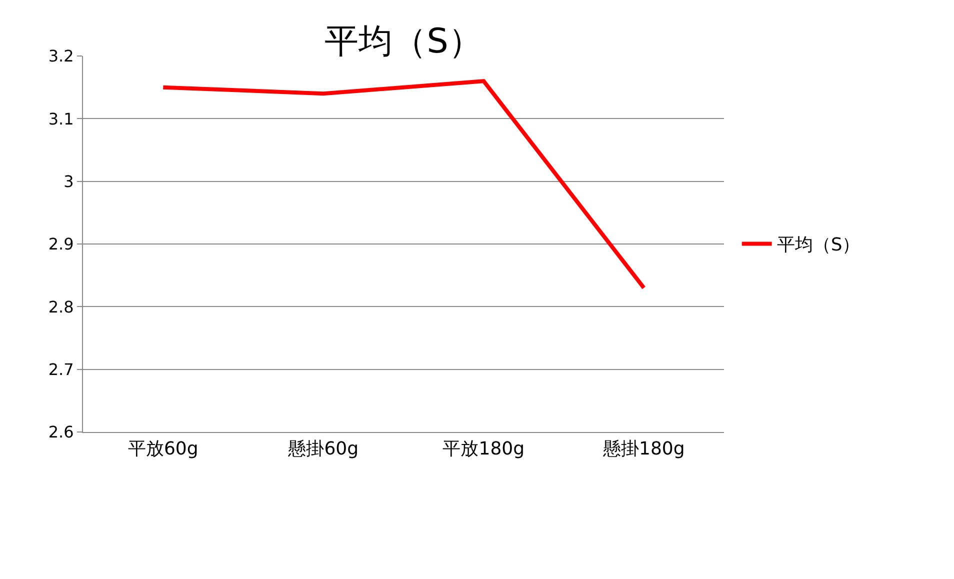 This screenshot has width=954, height=579. Describe the element at coordinates (61, 369) in the screenshot. I see `y-tick-label: 2.7` at that location.